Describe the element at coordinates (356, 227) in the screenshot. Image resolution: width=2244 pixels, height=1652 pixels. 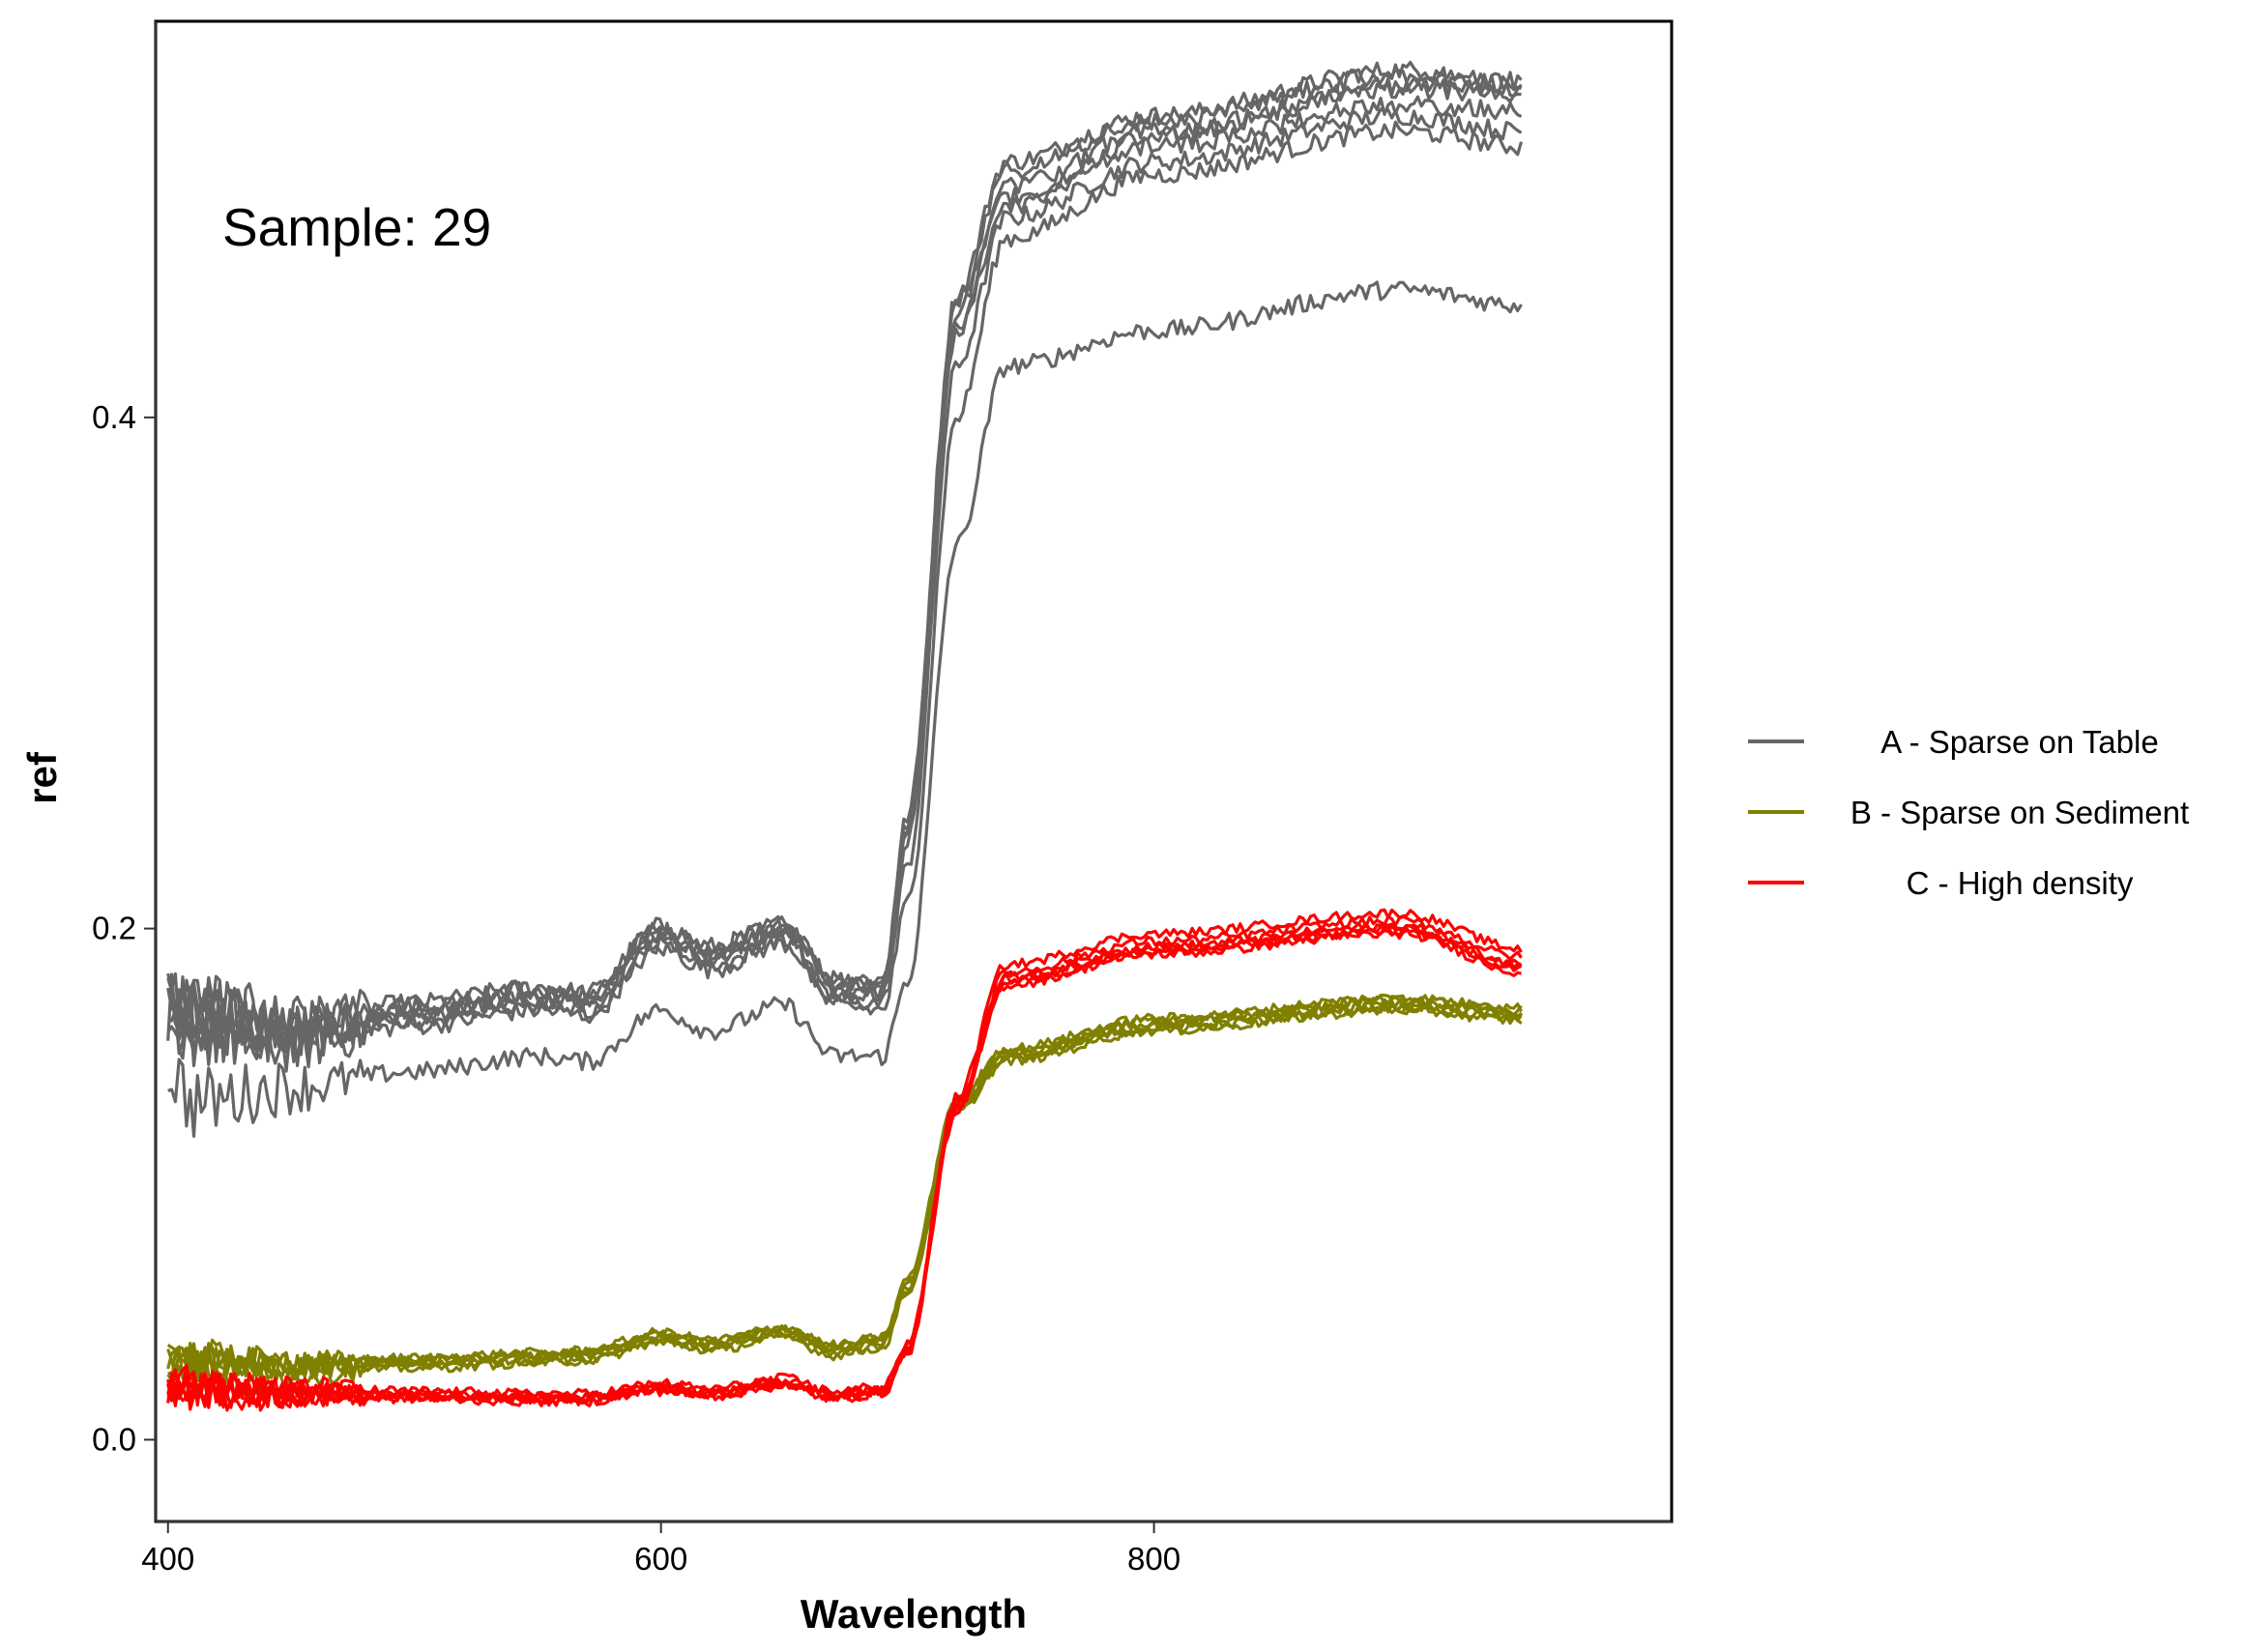
I see `sample-annotation: Sample: 29` at that location.